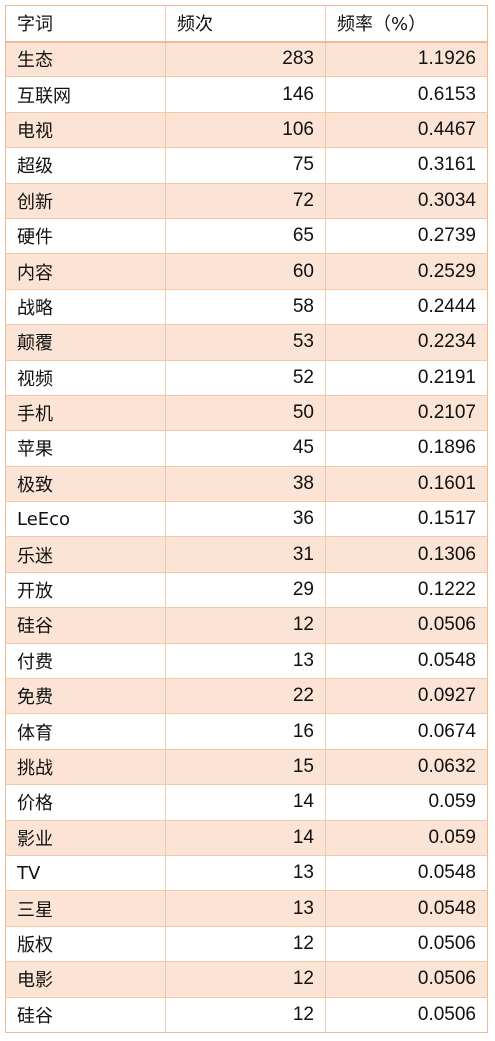  Describe the element at coordinates (85, 731) in the screenshot. I see `cell-word: 体育` at that location.